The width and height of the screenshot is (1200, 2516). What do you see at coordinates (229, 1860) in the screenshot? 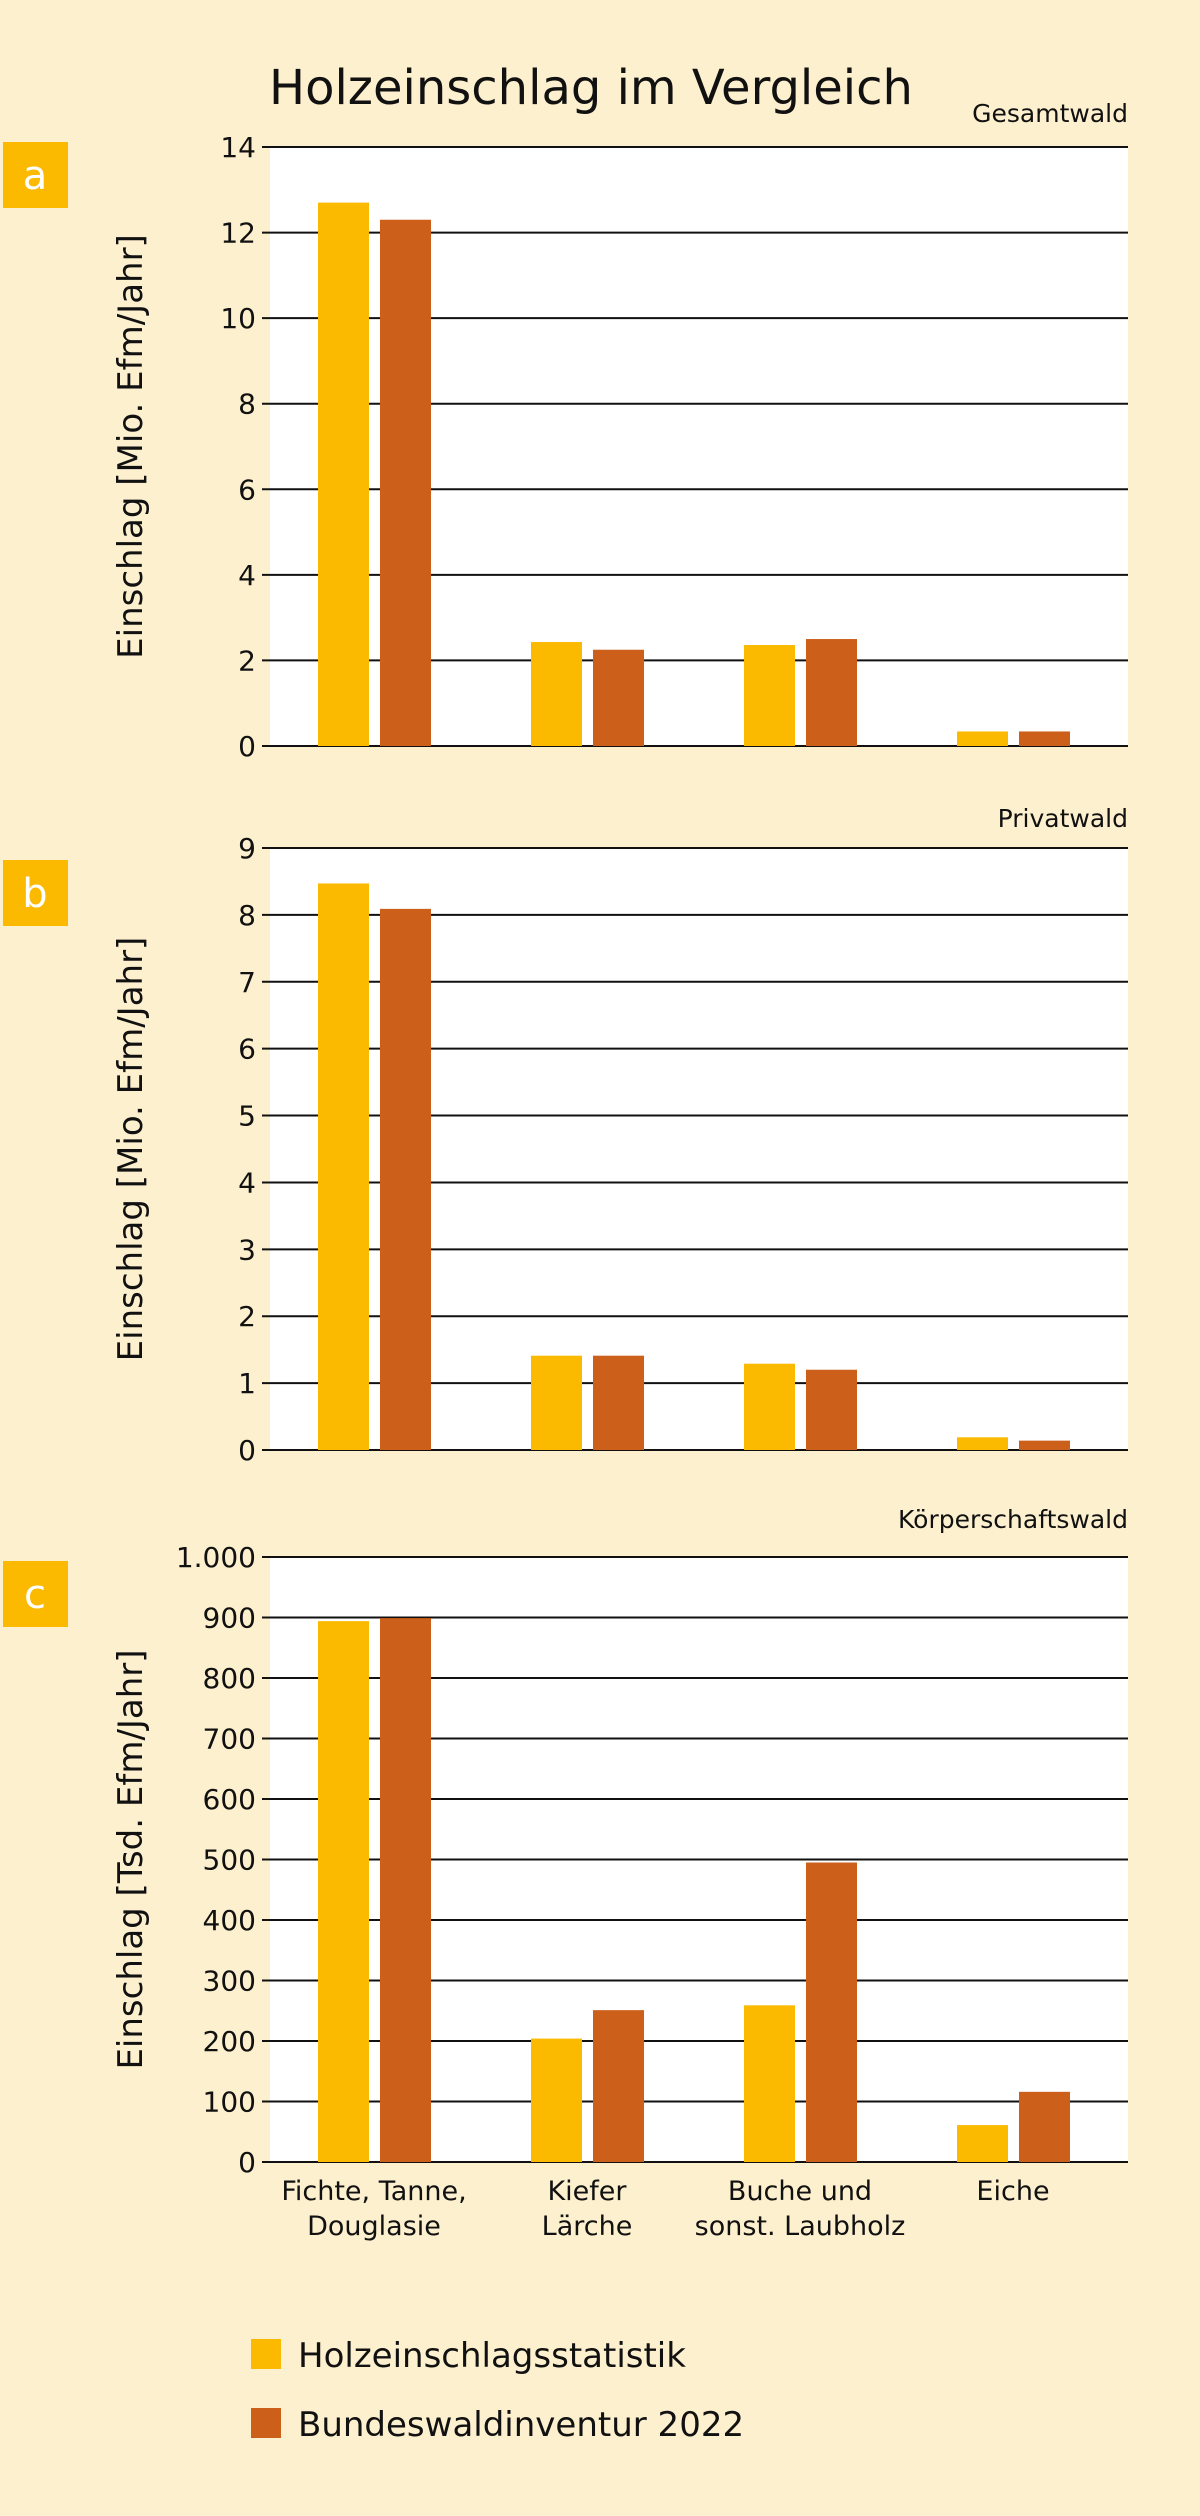
I see `y-tick-label: 500` at bounding box center [229, 1860].